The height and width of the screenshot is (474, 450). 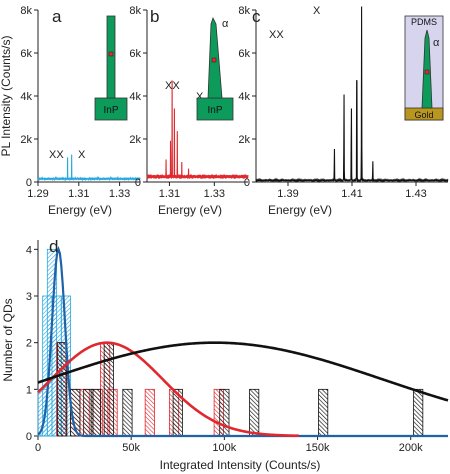 What do you see at coordinates (247, 183) in the screenshot?
I see `y-tick-label-2-0: 0` at bounding box center [247, 183].